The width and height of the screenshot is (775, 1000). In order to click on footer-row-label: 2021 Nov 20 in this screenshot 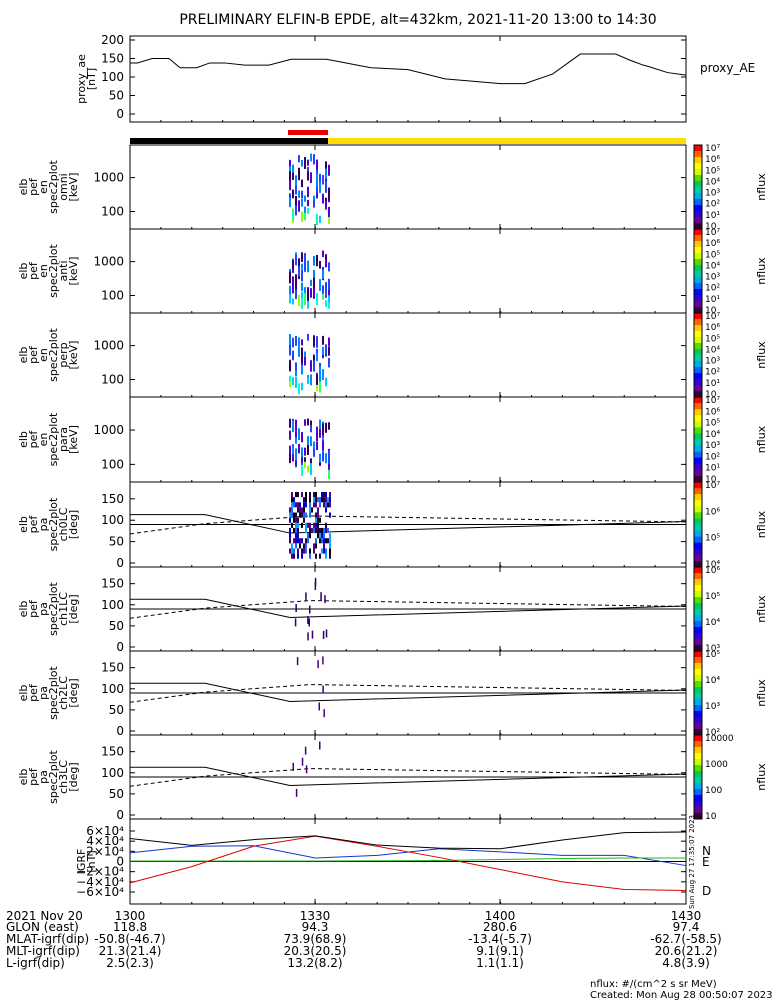, I will do `click(44, 916)`.